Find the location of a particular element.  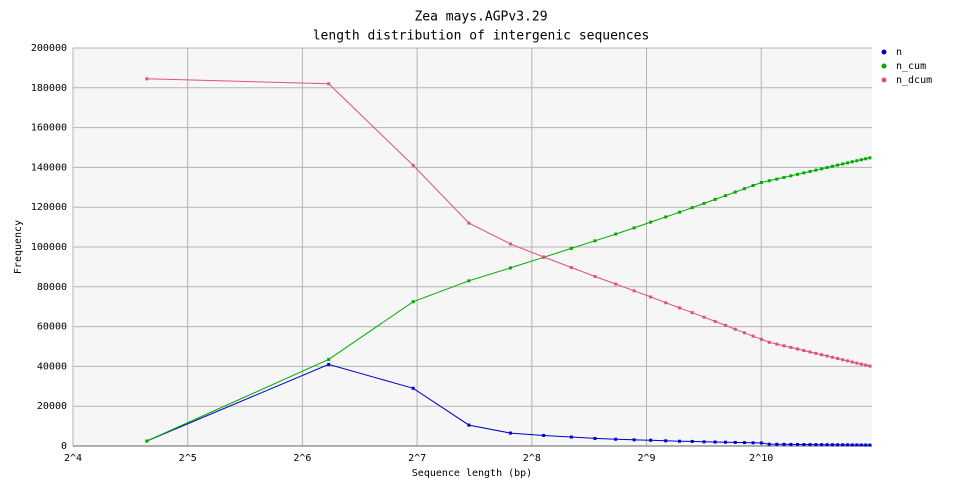

y-tick-label: 80000 is located at coordinates (52, 287).